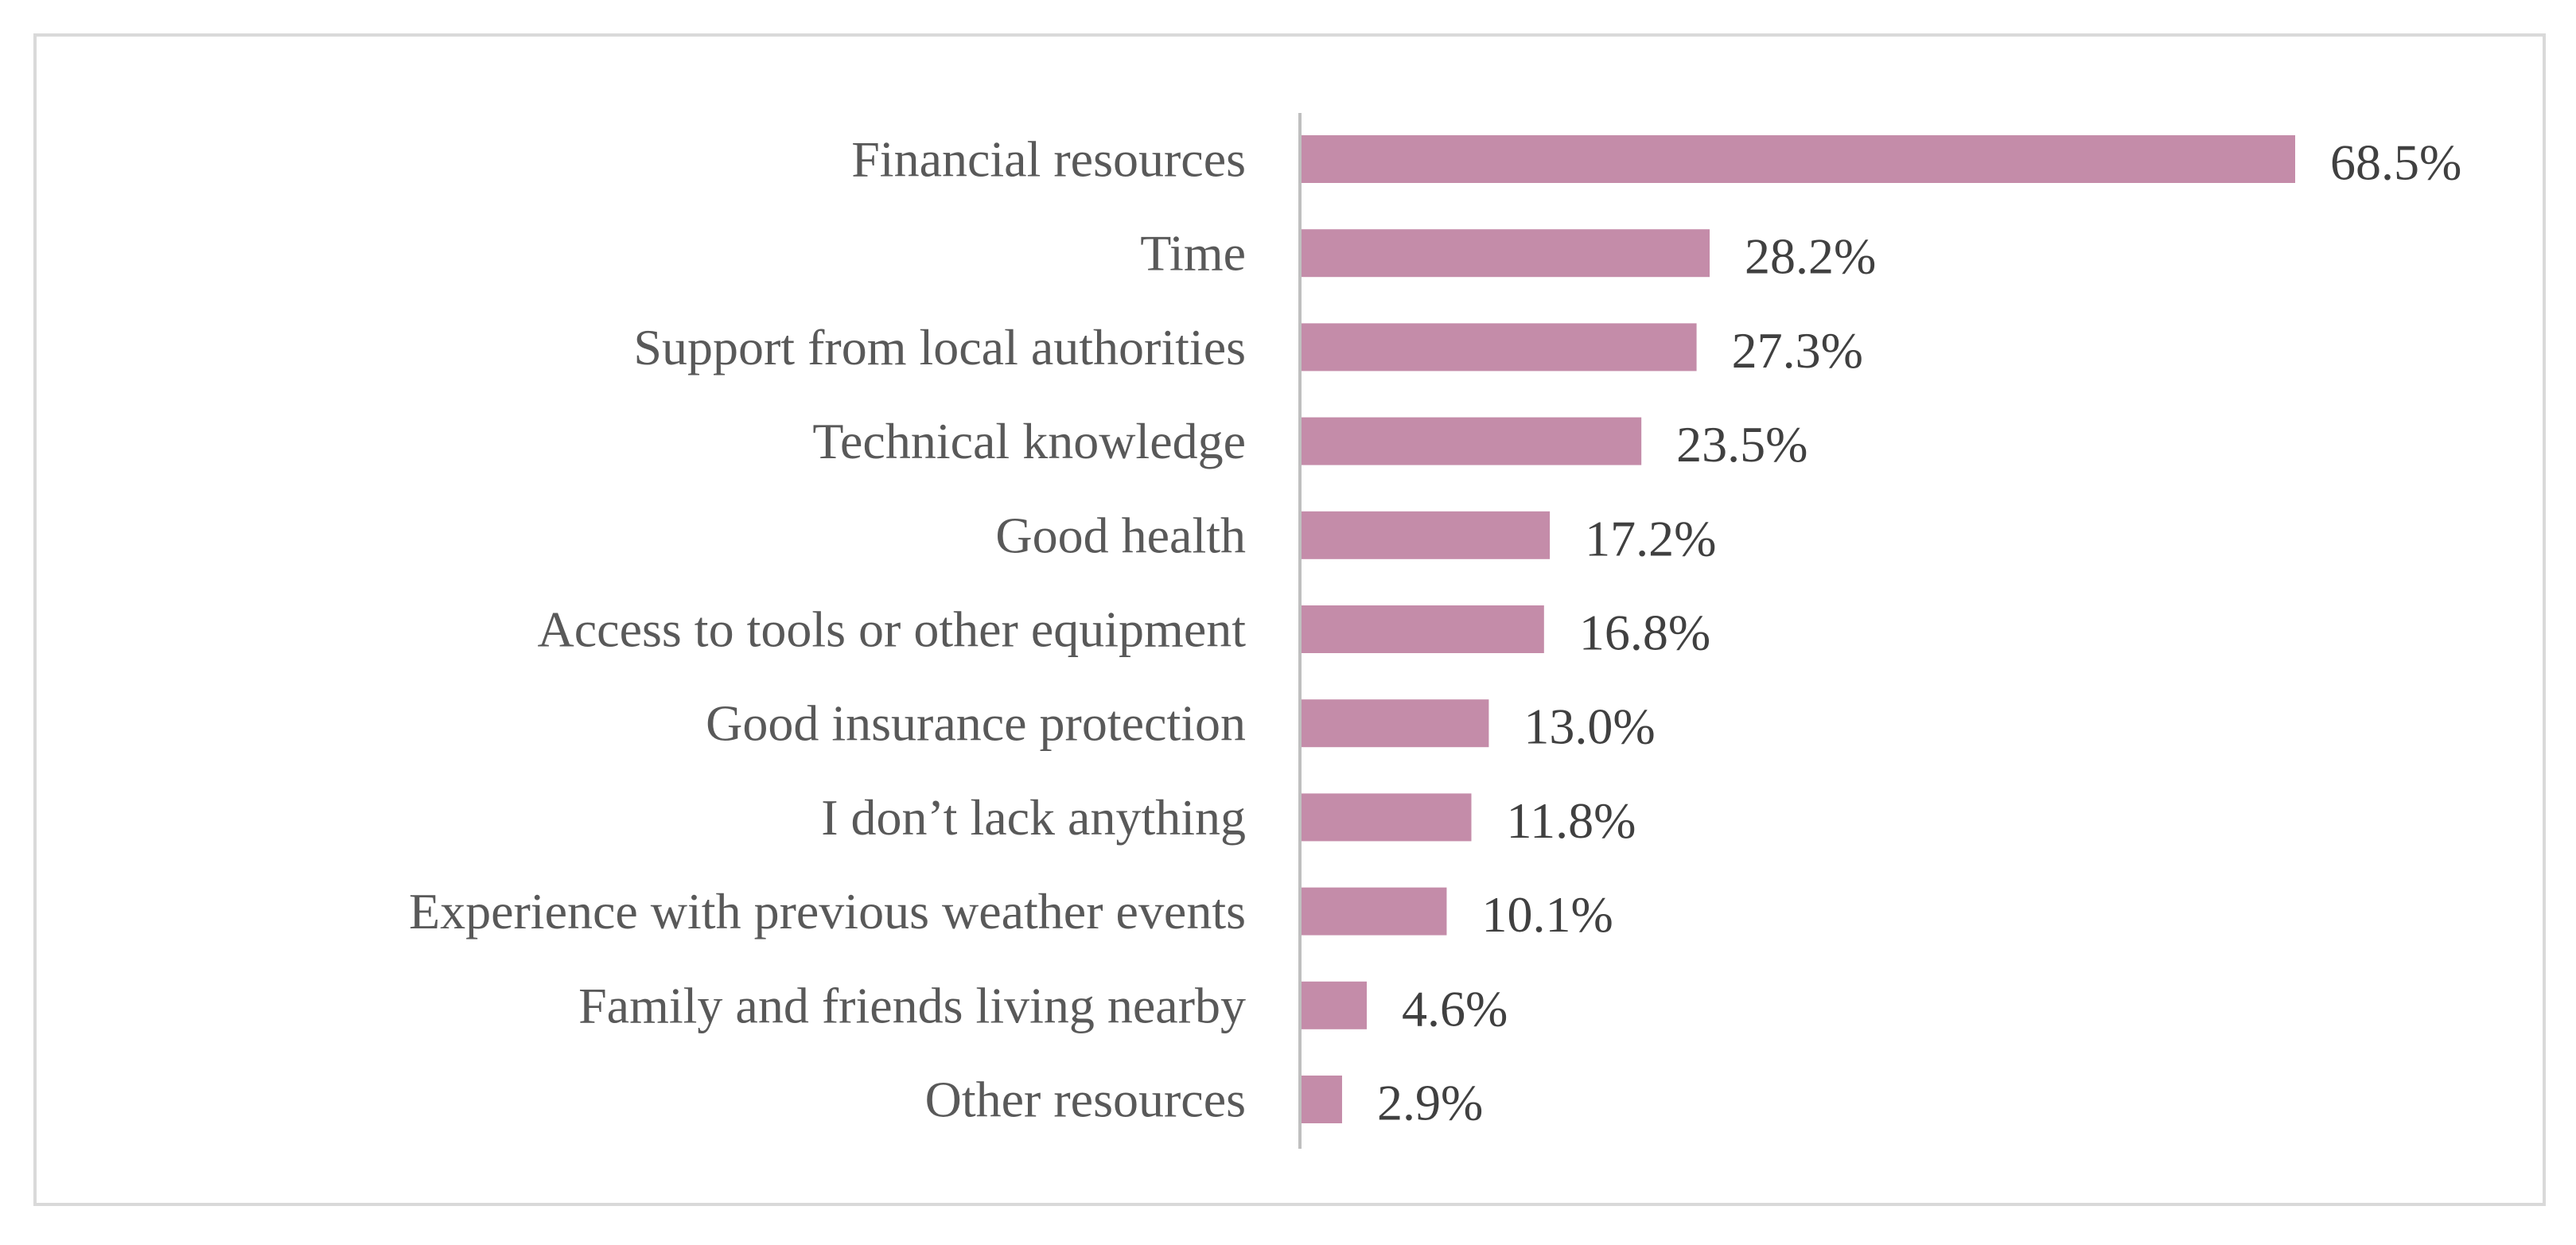  I want to click on data-label: 68.5%, so click(2396, 162).